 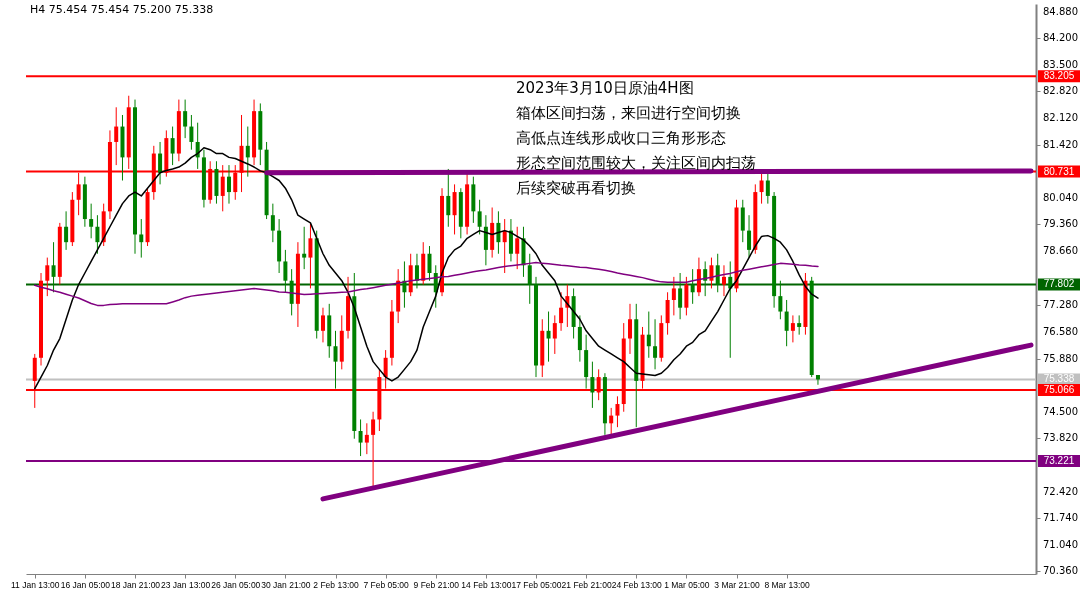 What do you see at coordinates (1059, 461) in the screenshot?
I see `ref-line-label: 73.221` at bounding box center [1059, 461].